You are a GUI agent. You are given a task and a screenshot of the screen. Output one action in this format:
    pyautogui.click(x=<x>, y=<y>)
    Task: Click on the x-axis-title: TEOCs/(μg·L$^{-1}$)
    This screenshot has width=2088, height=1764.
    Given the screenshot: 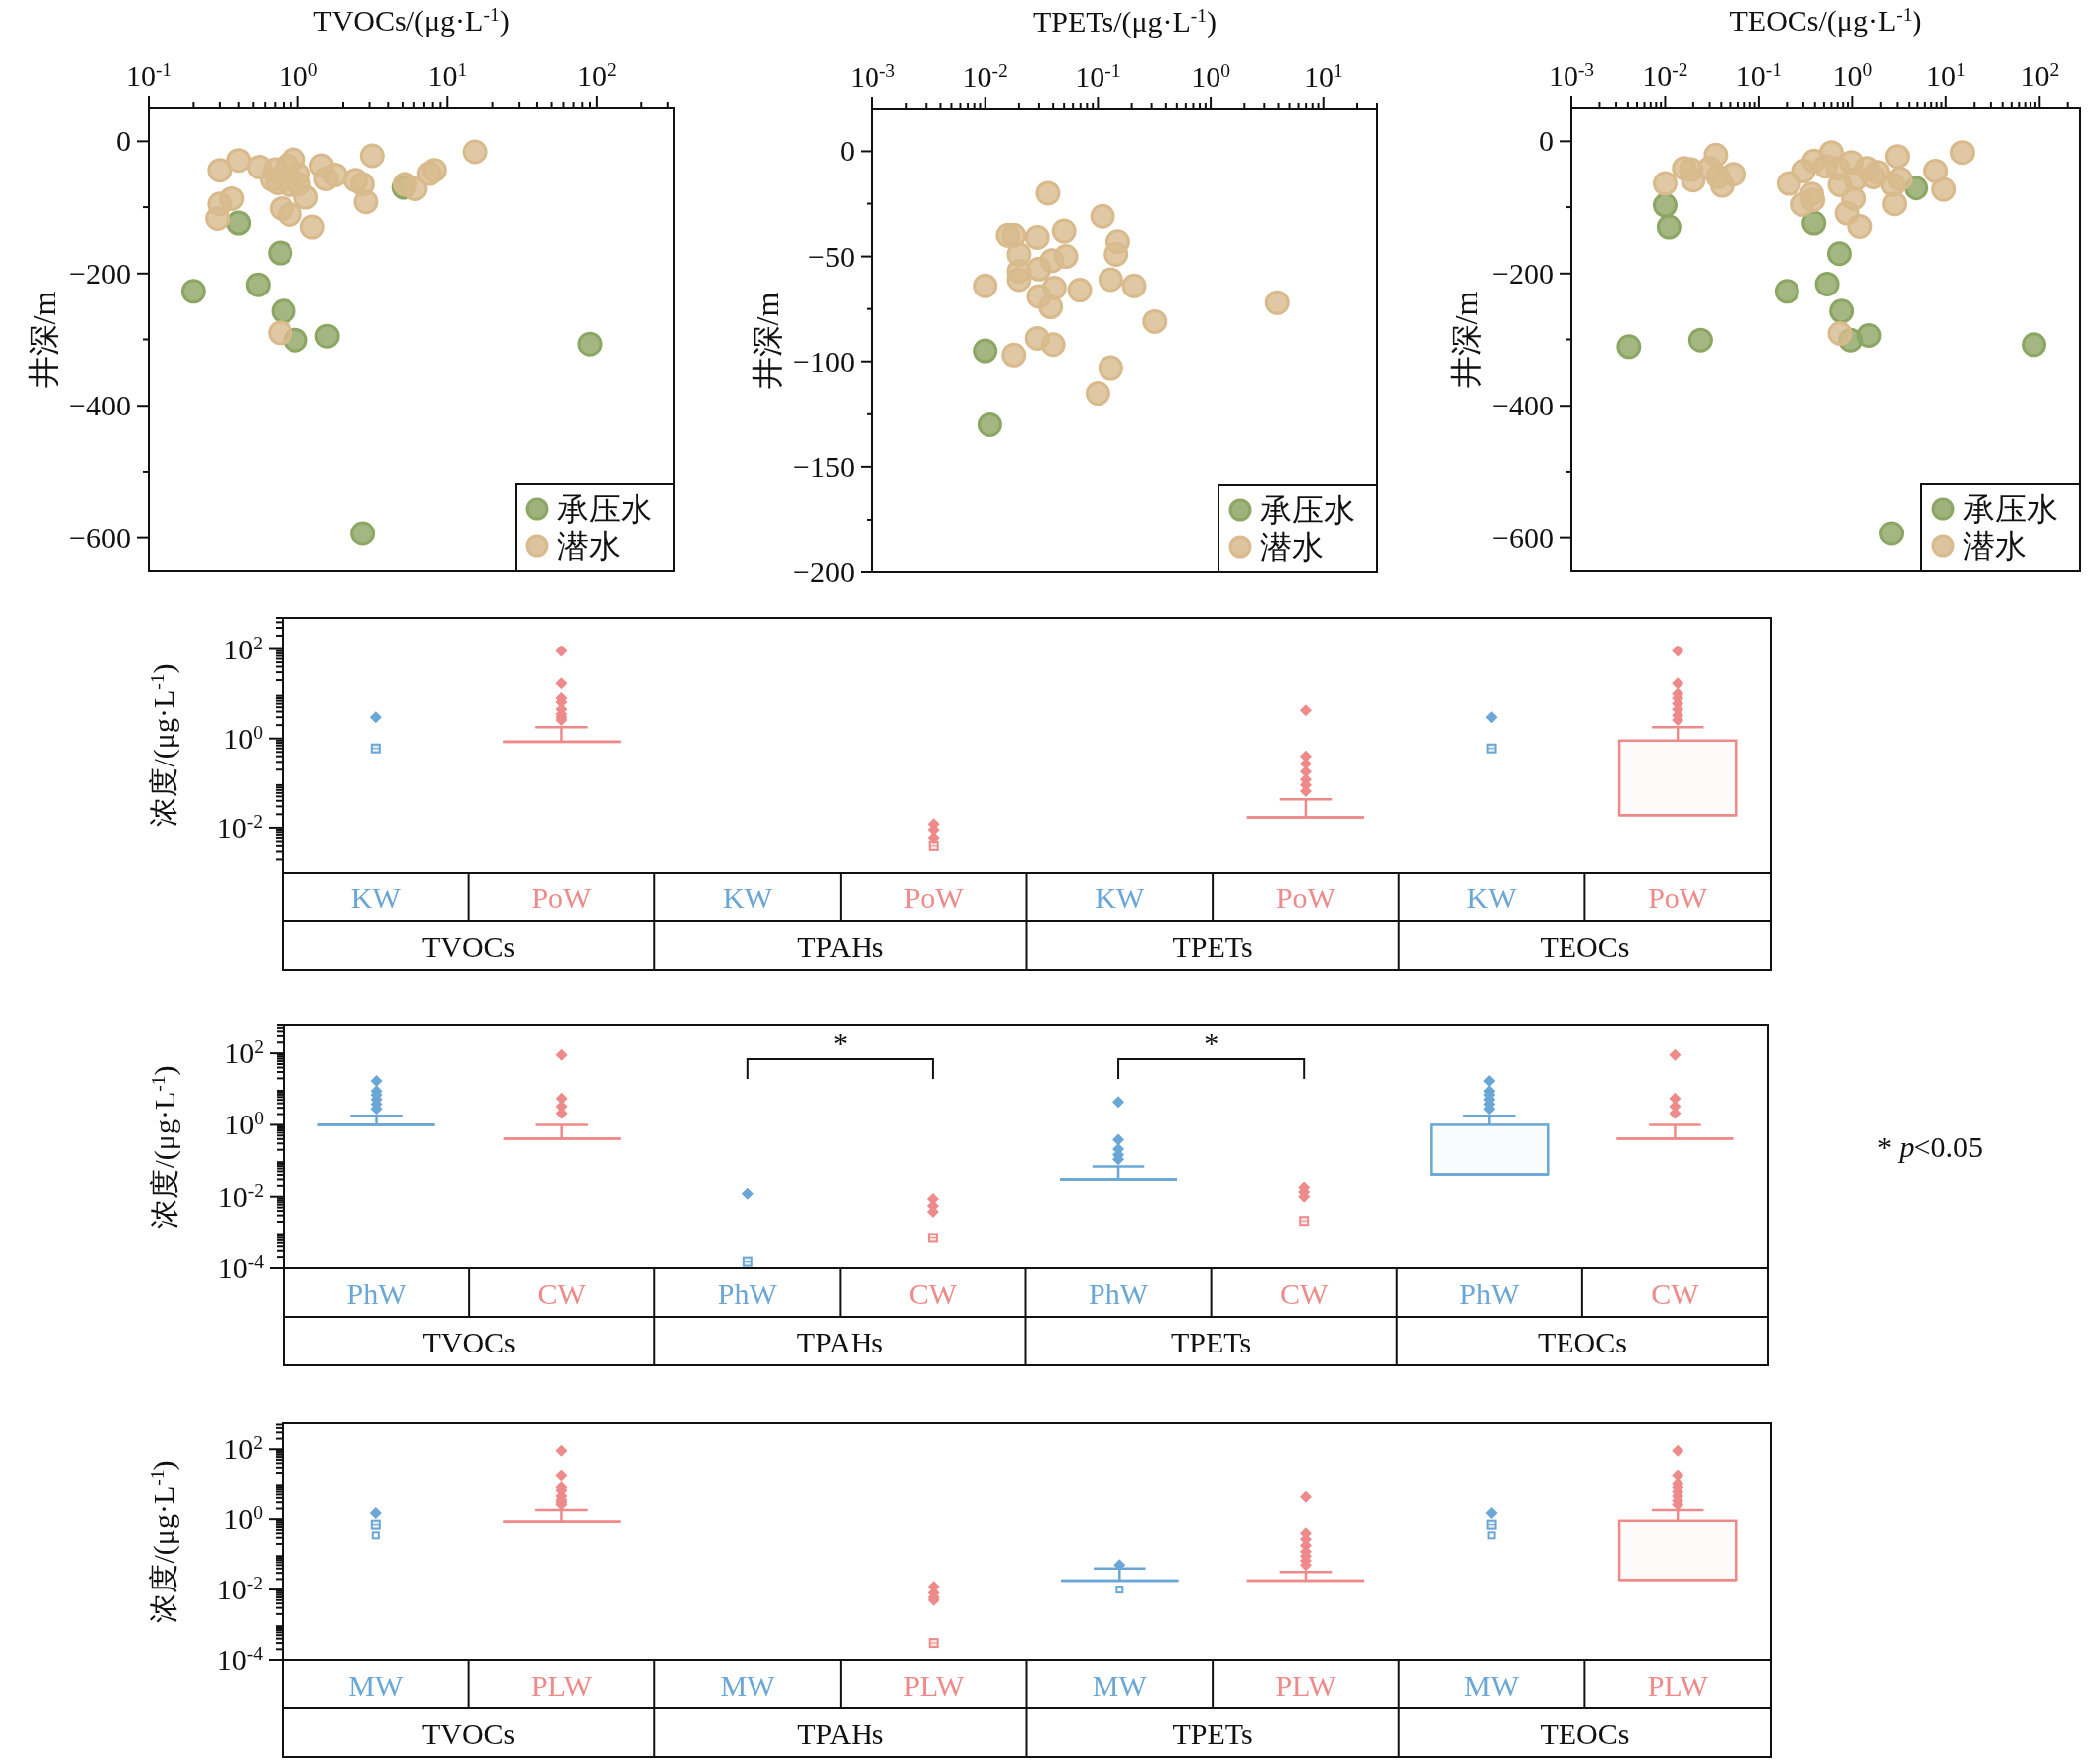 What is the action you would take?
    pyautogui.click(x=1825, y=21)
    